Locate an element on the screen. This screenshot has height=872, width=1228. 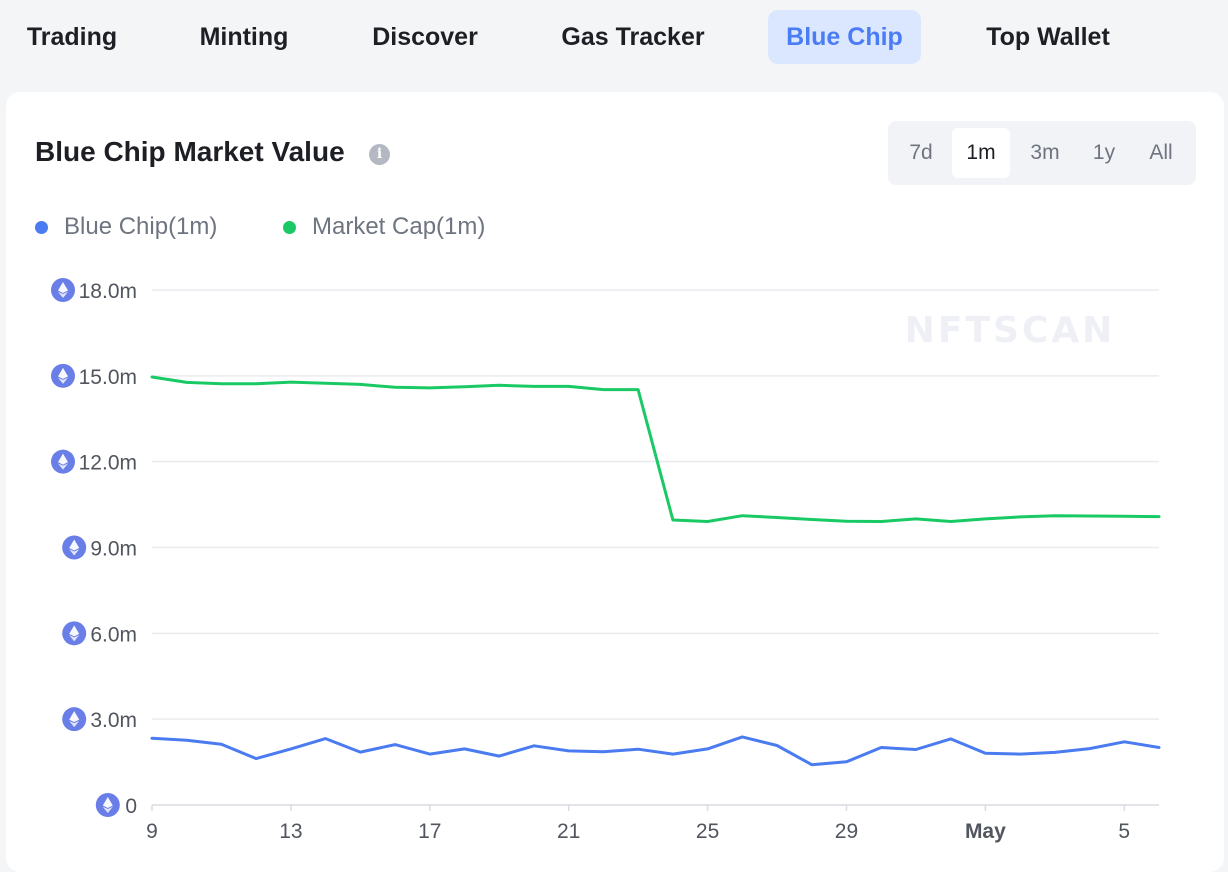
legend-dot-market-cap is located at coordinates (289, 227).